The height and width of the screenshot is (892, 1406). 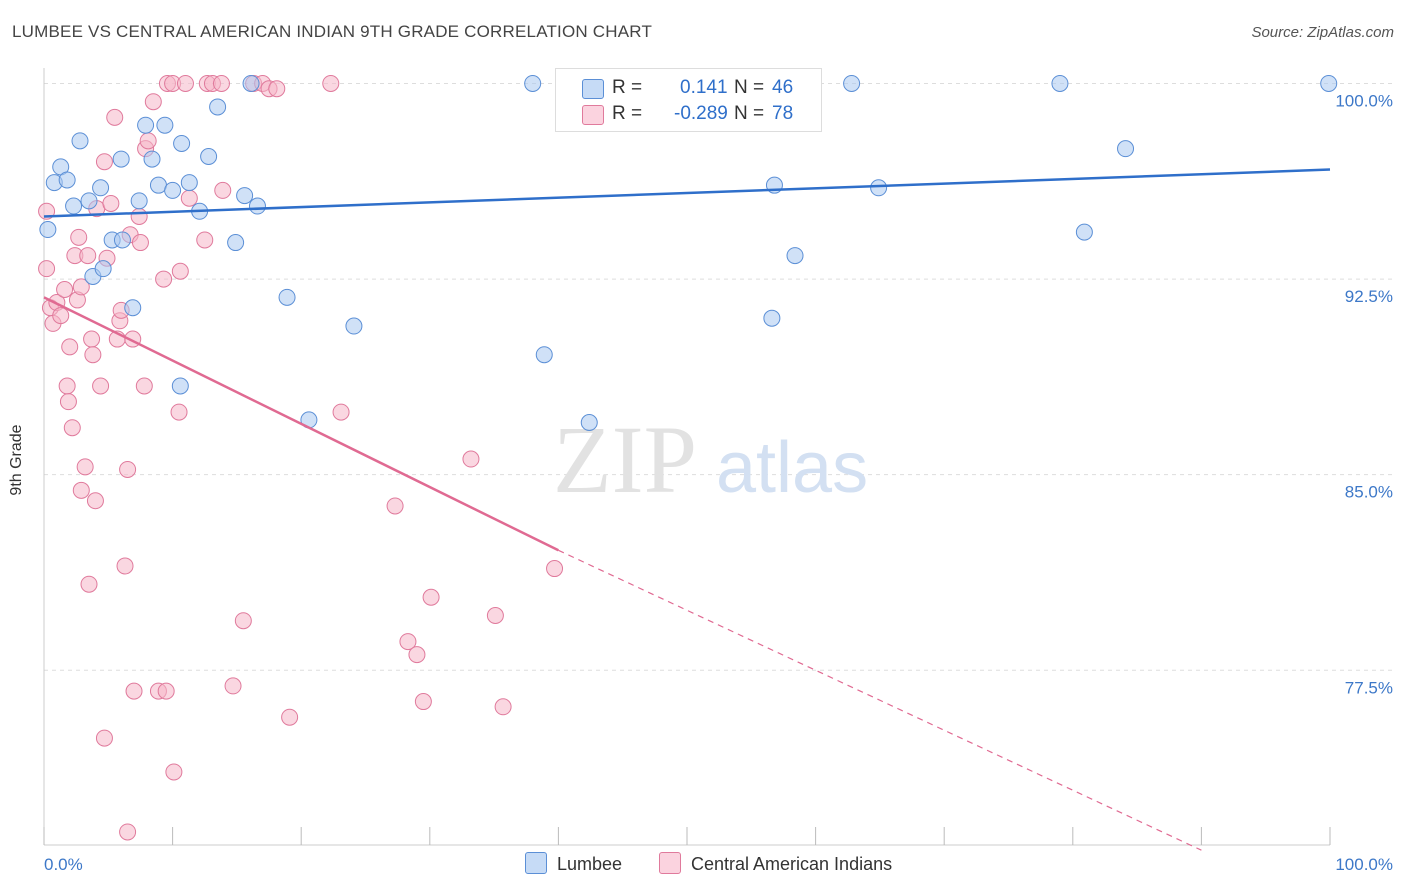 What do you see at coordinates (1322, 32) in the screenshot?
I see `source-credit: Source: ZipAtlas.com` at bounding box center [1322, 32].